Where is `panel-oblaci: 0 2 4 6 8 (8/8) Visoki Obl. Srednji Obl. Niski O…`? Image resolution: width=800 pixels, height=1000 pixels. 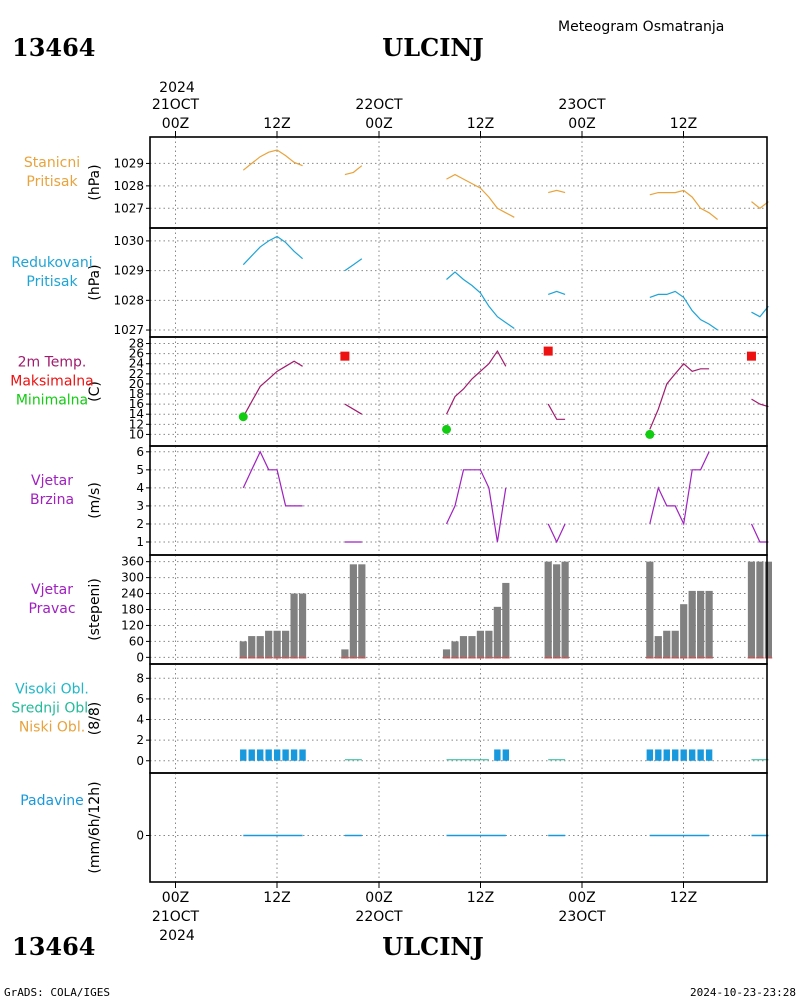
panel-oblaci: 0 2 4 6 8 (8/8) Visoki Obl. Srednji Obl. Niski O… is located at coordinates (390, 718).